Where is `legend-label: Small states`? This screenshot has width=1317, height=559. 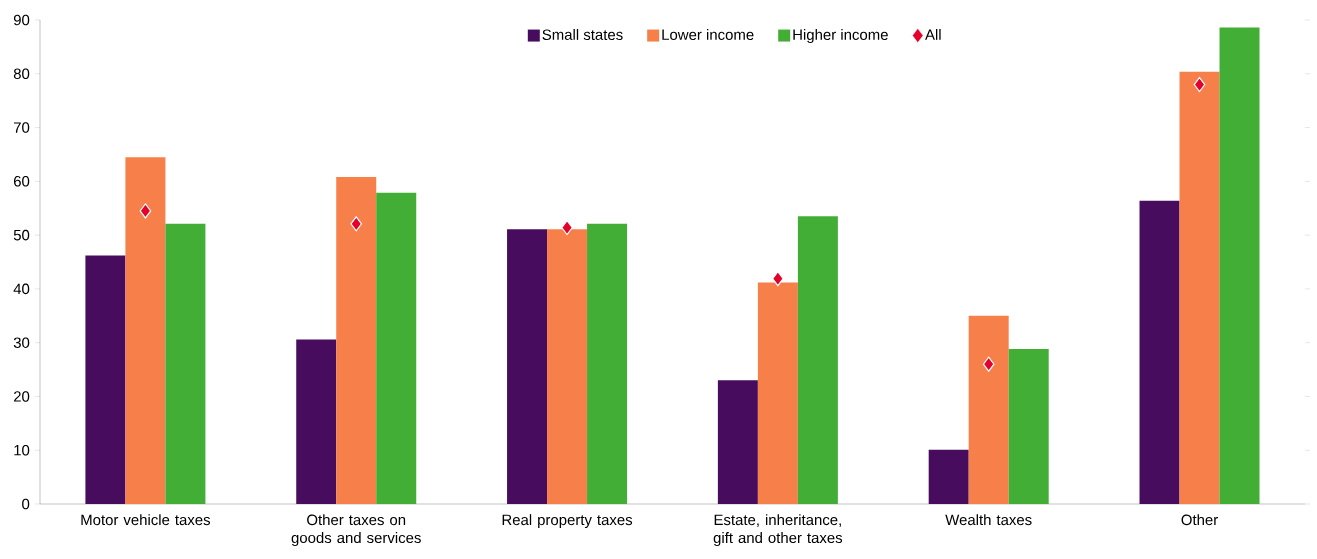
legend-label: Small states is located at coordinates (582, 34).